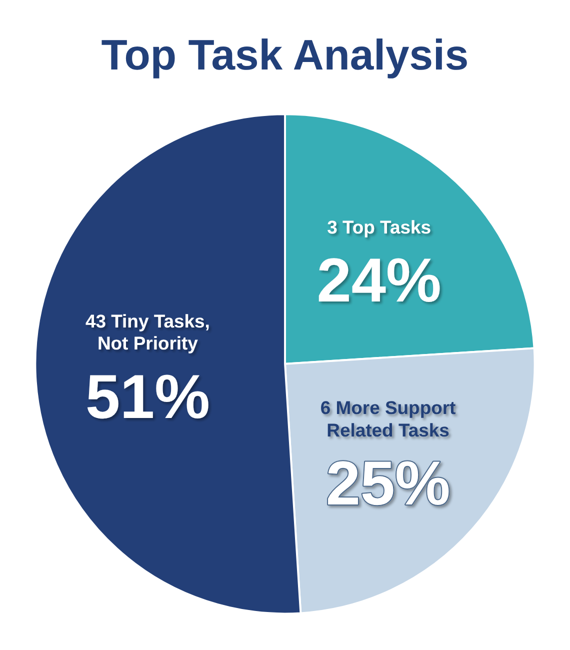 The image size is (570, 650). Describe the element at coordinates (285, 55) in the screenshot. I see `chart-title: Top Task Analysis` at that location.